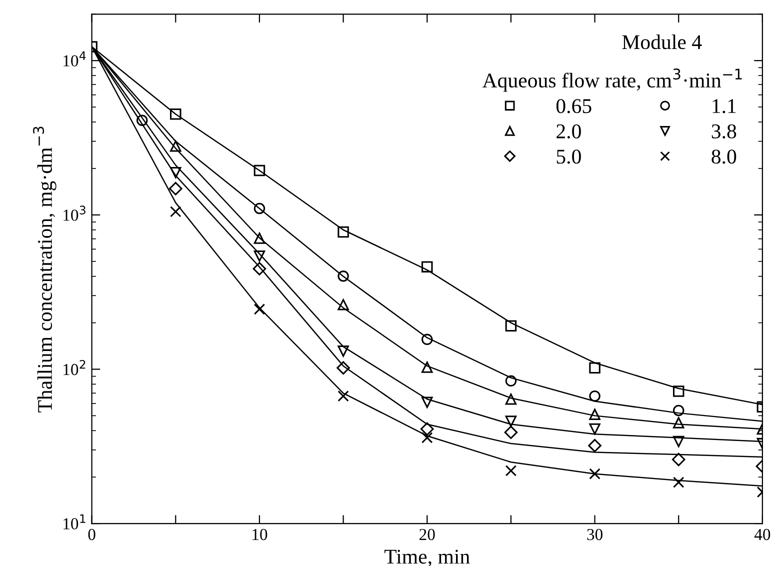 Image resolution: width=778 pixels, height=566 pixels. I want to click on y-tick-label: 10$^{4}$, so click(75, 58).